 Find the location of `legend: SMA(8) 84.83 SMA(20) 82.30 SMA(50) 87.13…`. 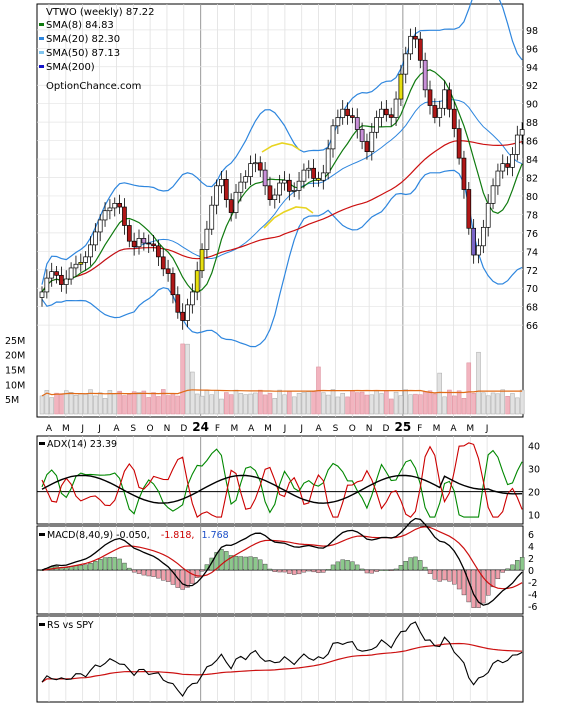

legend: SMA(8) 84.83 SMA(20) 82.30 SMA(50) 87.13… is located at coordinates (90, 56).